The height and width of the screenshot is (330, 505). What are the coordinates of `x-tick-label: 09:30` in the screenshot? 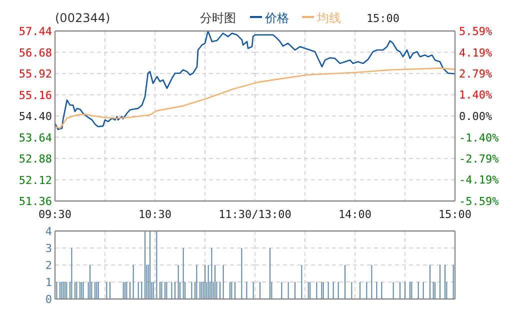 It's located at (55, 214).